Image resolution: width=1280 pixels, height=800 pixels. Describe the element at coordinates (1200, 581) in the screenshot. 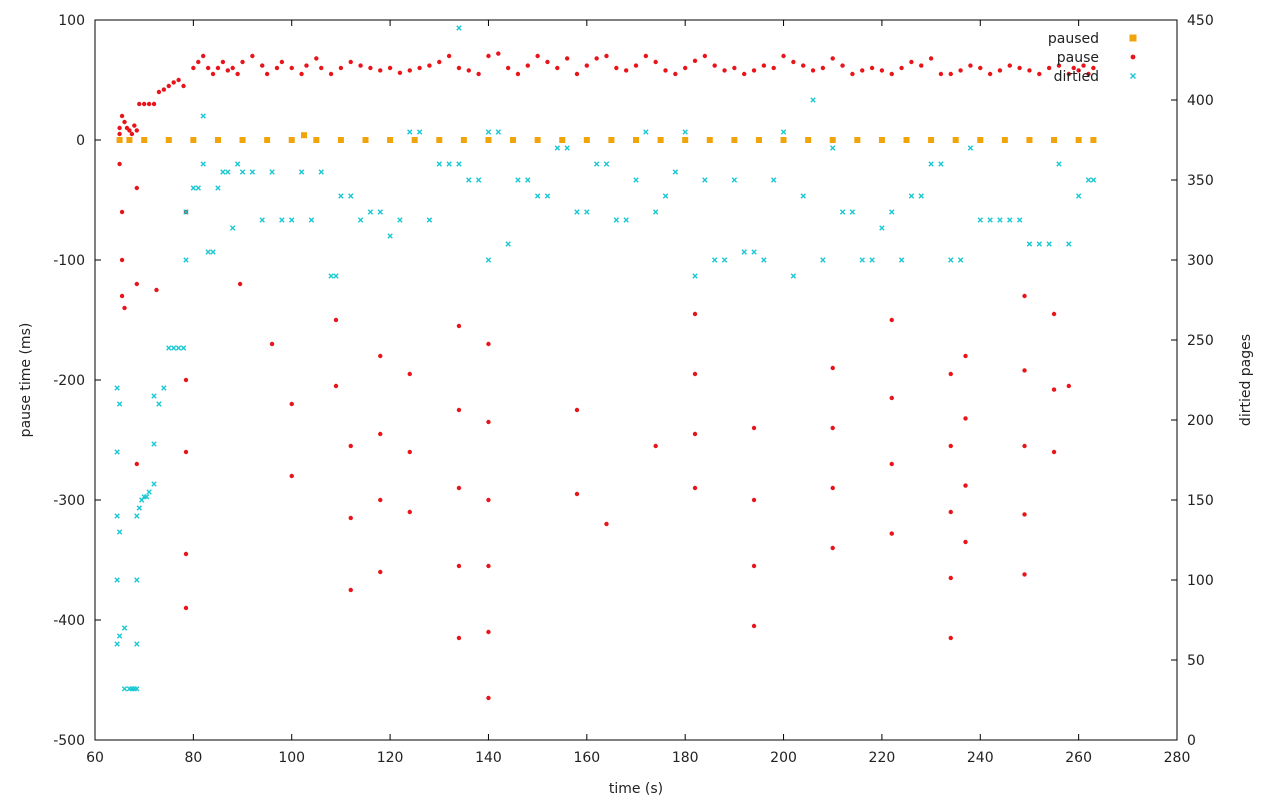

I see `y2-tick-label-2: 100` at that location.